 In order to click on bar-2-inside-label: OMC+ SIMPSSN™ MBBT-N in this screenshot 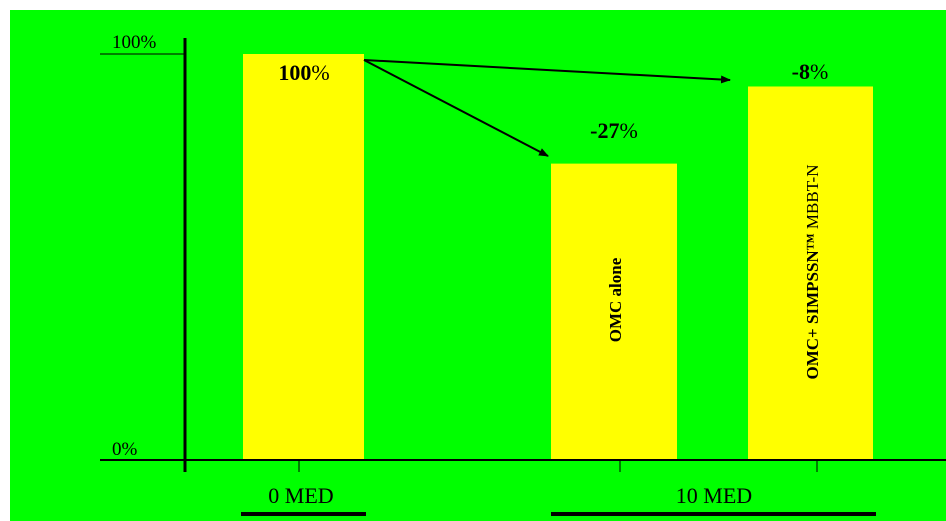, I will do `click(812, 272)`.